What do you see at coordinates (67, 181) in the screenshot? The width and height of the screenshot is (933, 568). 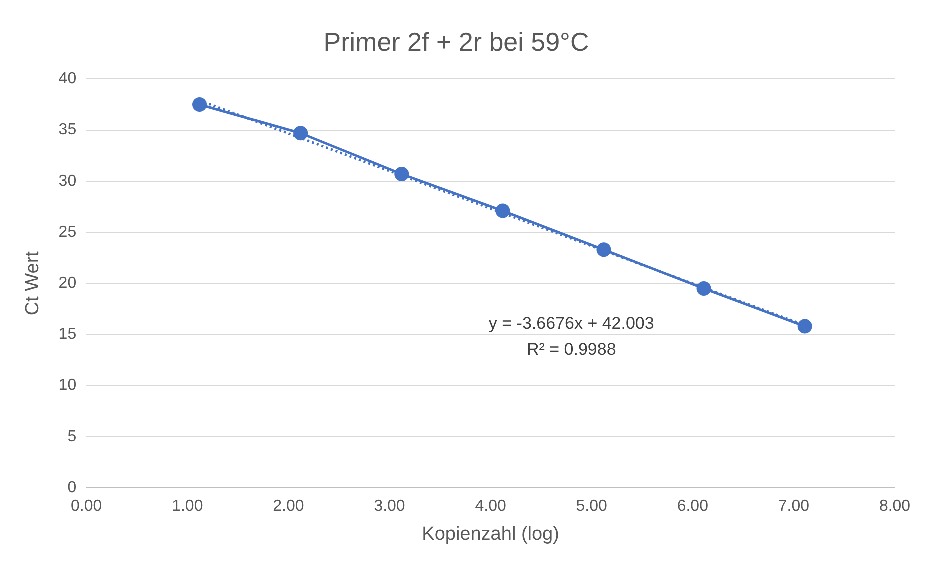 I see `y-tick-label: 30` at bounding box center [67, 181].